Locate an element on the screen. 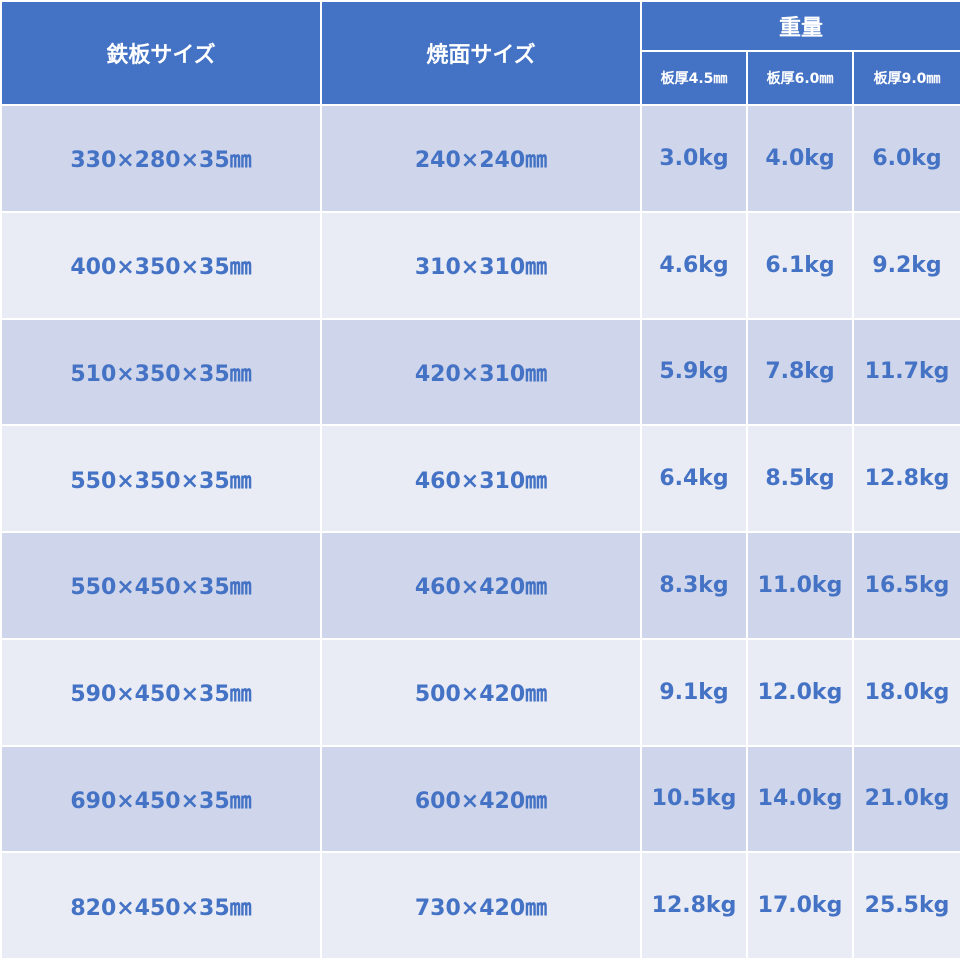  table-cell: 9.2kg is located at coordinates (905, 265).